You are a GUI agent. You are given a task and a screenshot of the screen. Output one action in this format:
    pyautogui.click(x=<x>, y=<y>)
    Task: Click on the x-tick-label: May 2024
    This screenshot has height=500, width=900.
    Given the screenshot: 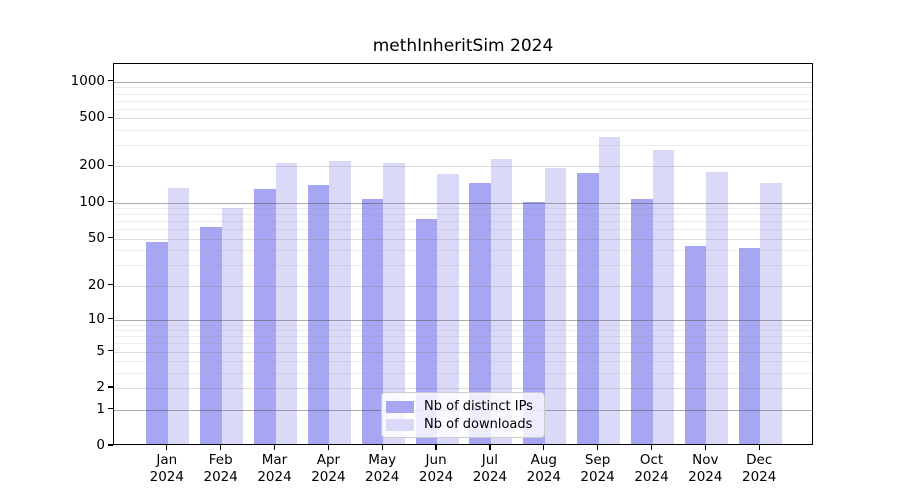 What is the action you would take?
    pyautogui.click(x=382, y=468)
    